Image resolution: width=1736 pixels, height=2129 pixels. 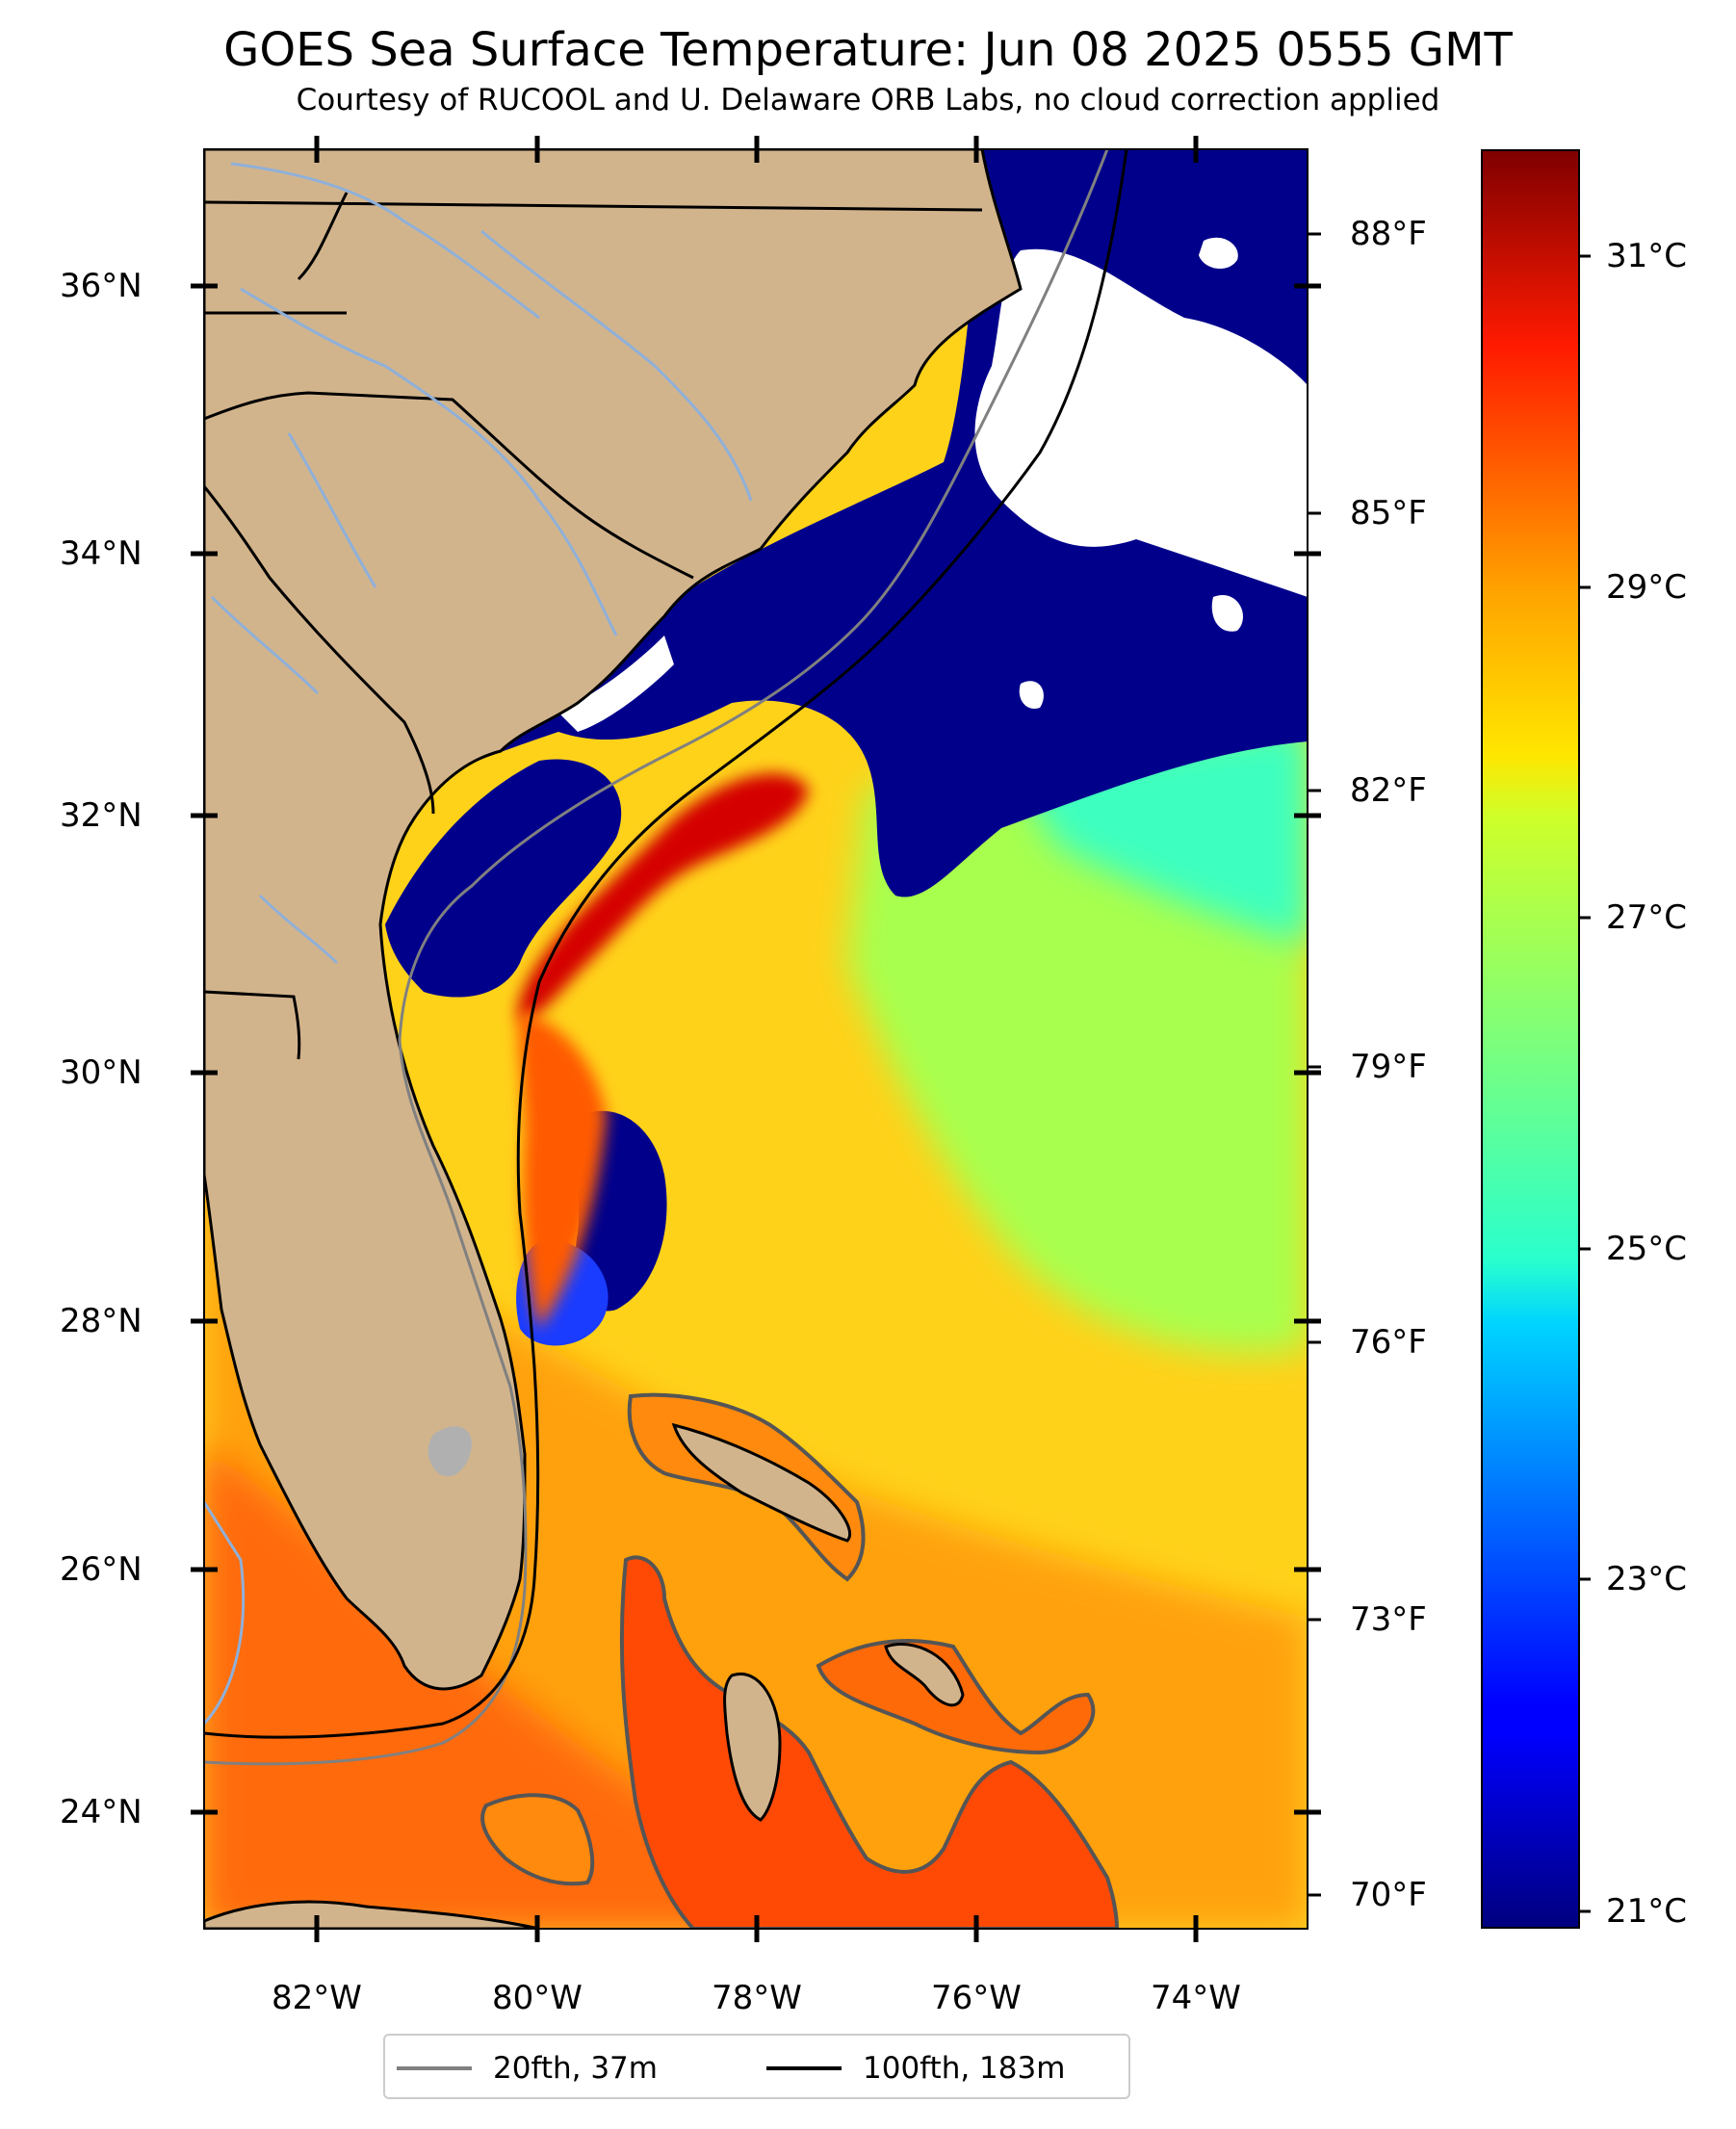 What do you see at coordinates (869, 1742) in the screenshot?
I see `bahamas-bank-great` at bounding box center [869, 1742].